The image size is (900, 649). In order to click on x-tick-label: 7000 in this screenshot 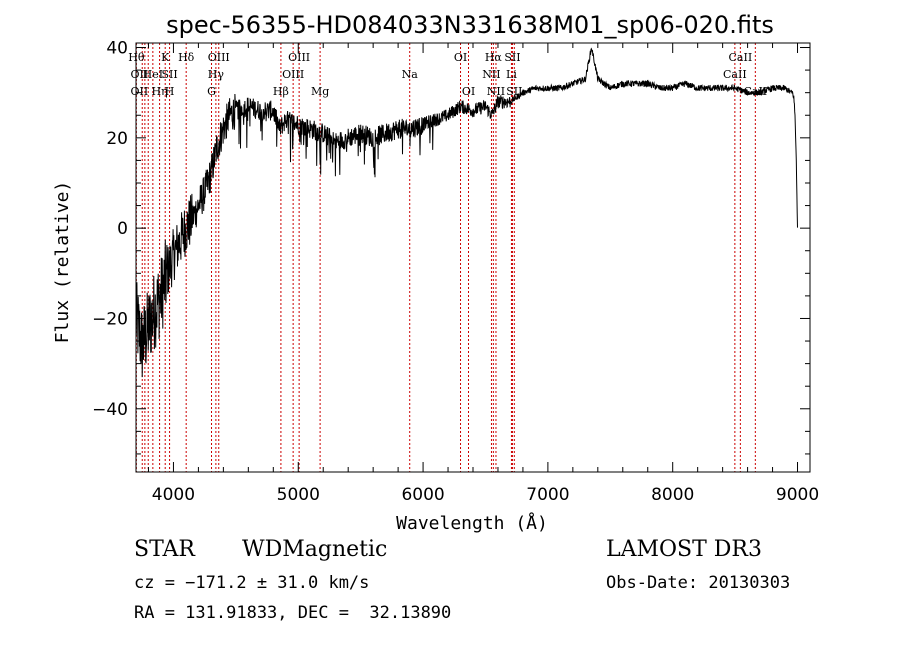, I will do `click(547, 495)`.